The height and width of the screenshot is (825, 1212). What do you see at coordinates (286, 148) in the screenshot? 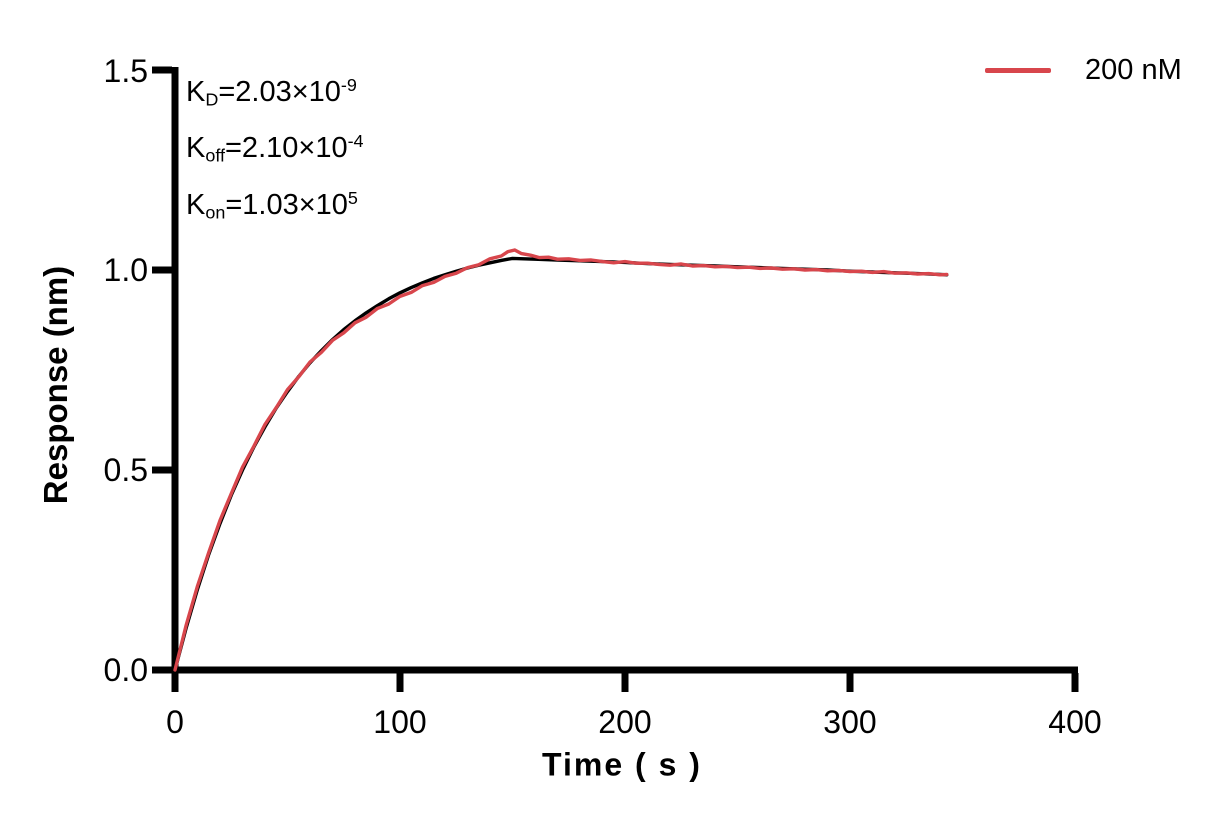
I see `koff-value: =2.10×10` at bounding box center [286, 148].